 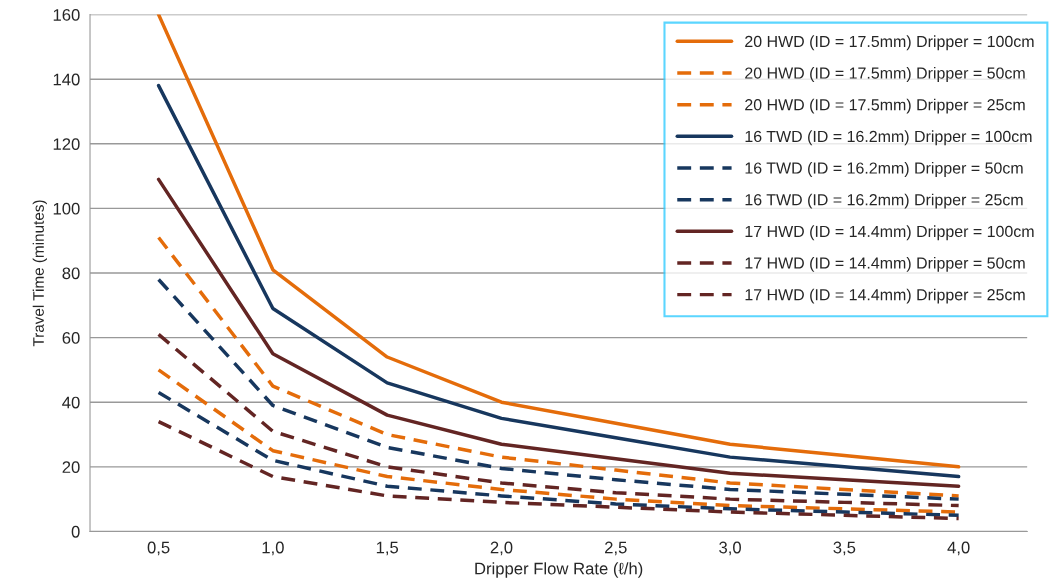 I want to click on legend-label: 17 HWD (ID = 14.4mm) Dripper = 25cm, so click(x=885, y=296).